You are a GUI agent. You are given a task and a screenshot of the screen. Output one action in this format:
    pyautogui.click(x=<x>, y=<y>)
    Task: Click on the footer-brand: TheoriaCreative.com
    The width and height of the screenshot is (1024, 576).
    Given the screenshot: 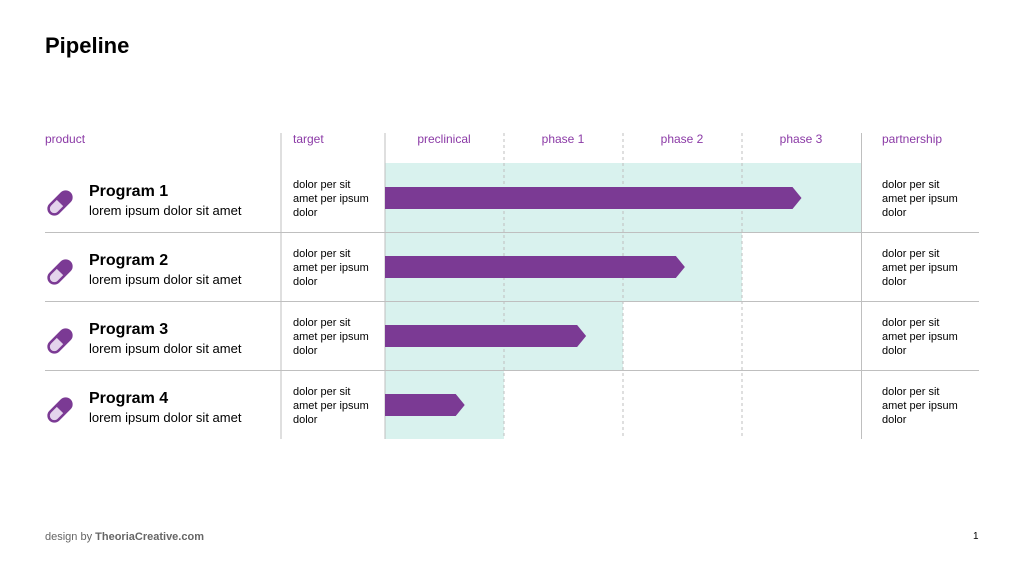 What is the action you would take?
    pyautogui.click(x=149, y=537)
    